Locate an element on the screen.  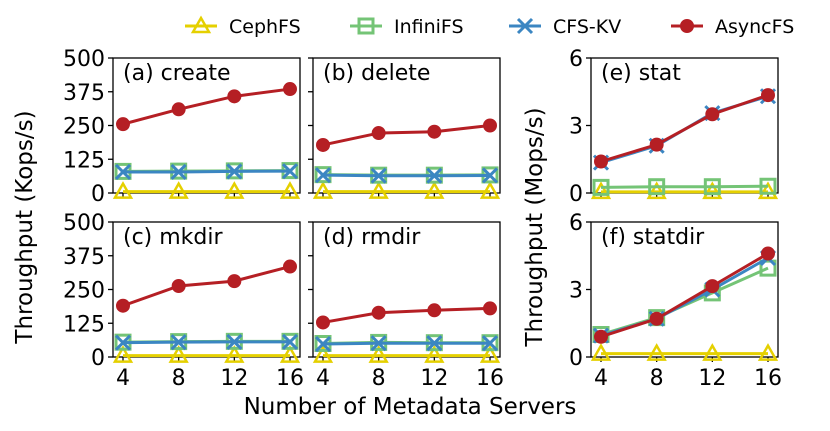
y-tick-label: 125 is located at coordinates (84, 160).